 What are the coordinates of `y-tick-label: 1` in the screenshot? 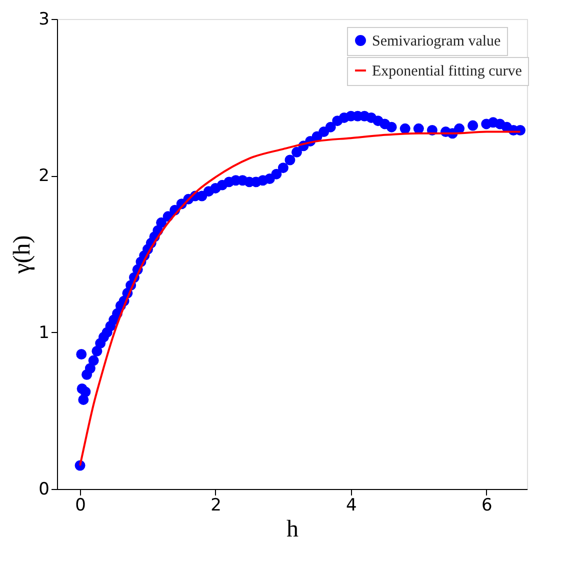 It's located at (44, 332).